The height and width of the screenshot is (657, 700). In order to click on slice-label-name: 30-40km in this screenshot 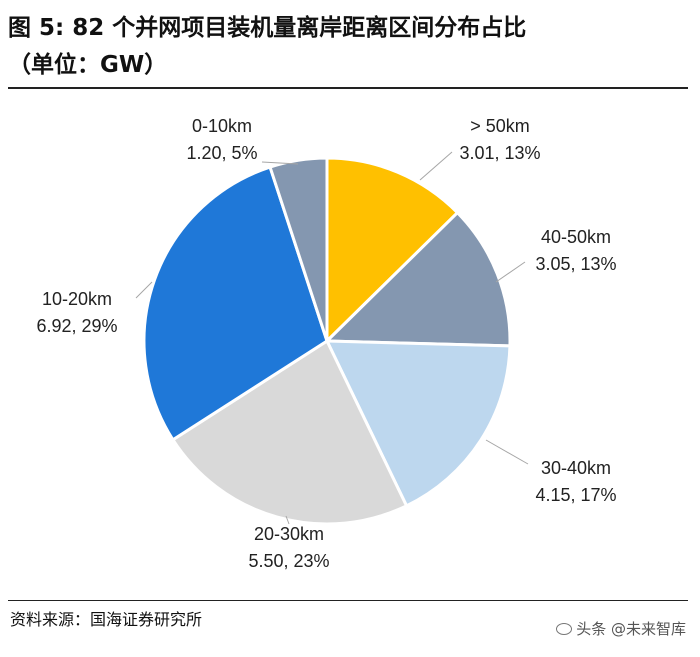, I will do `click(576, 468)`.